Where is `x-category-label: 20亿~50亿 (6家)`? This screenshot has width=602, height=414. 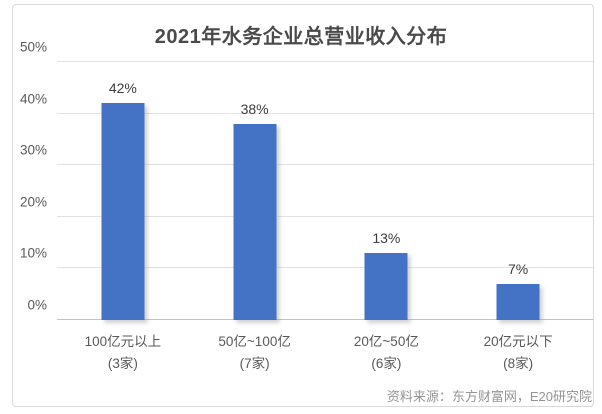 x-category-label: 20亿~50亿 (6家) is located at coordinates (387, 353).